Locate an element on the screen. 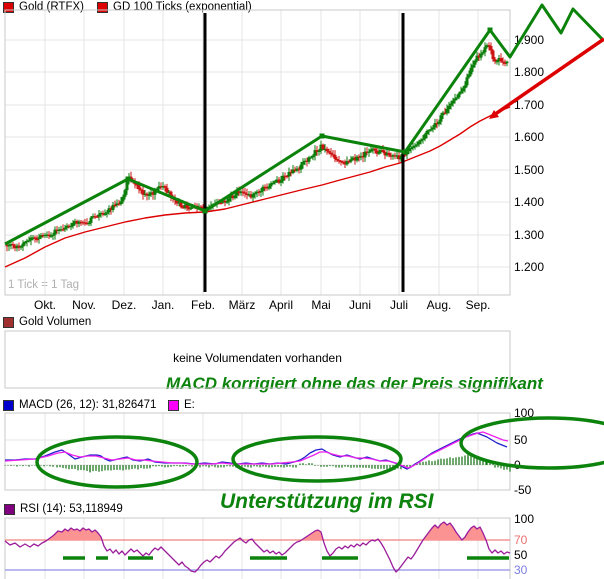 This screenshot has height=579, width=604. rsi-annotation-text: Unterstützung im RSI is located at coordinates (327, 501).